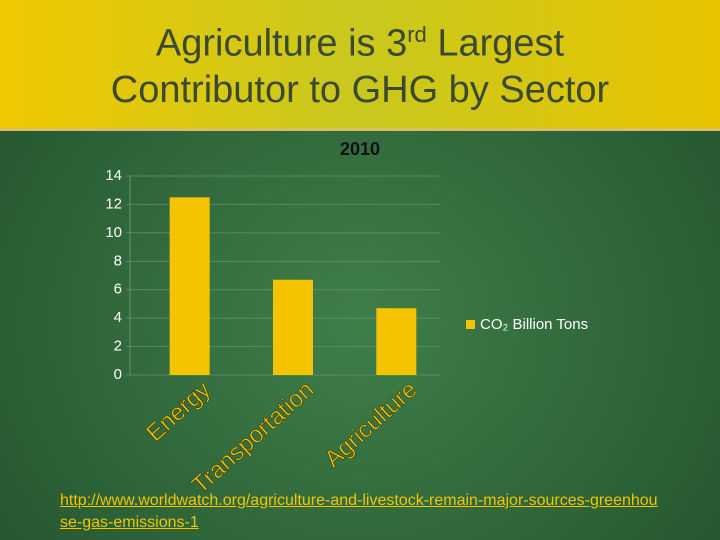  Describe the element at coordinates (118, 289) in the screenshot. I see `y-tick-label: 6` at that location.